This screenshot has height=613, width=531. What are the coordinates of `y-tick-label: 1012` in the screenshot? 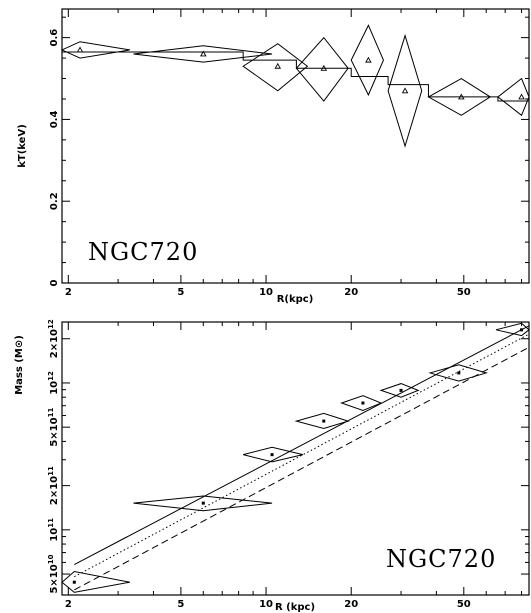 It's located at (53, 383).